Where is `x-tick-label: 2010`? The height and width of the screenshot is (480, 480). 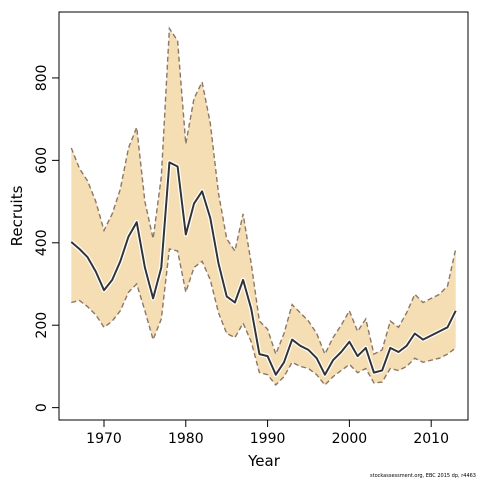 x-tick-label: 2010 is located at coordinates (431, 439).